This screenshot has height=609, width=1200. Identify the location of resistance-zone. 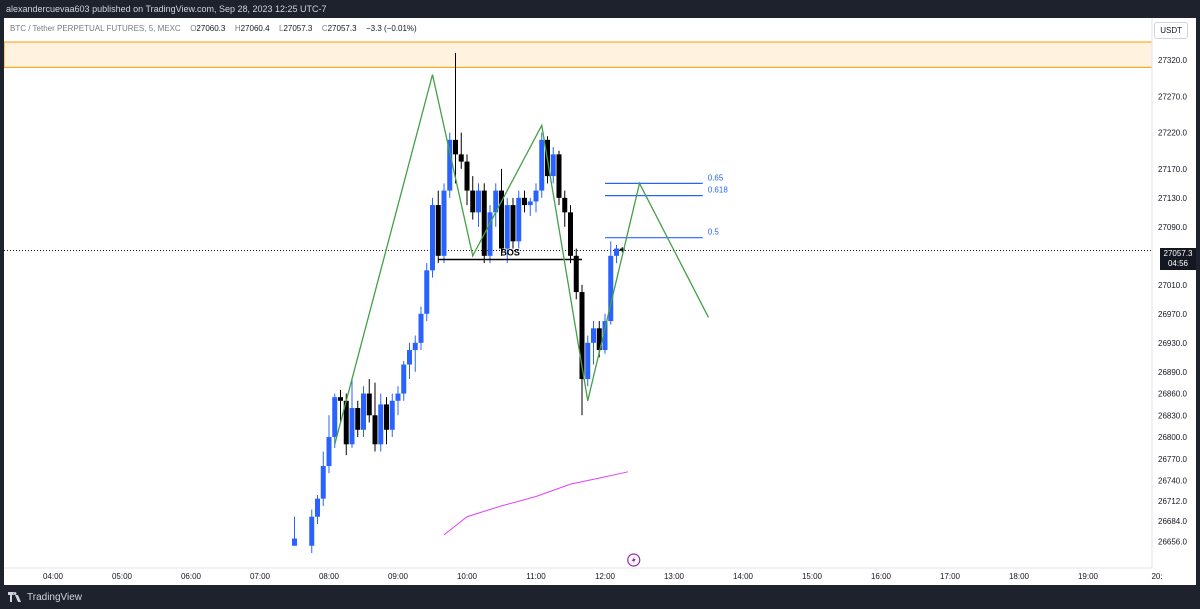
(578, 54).